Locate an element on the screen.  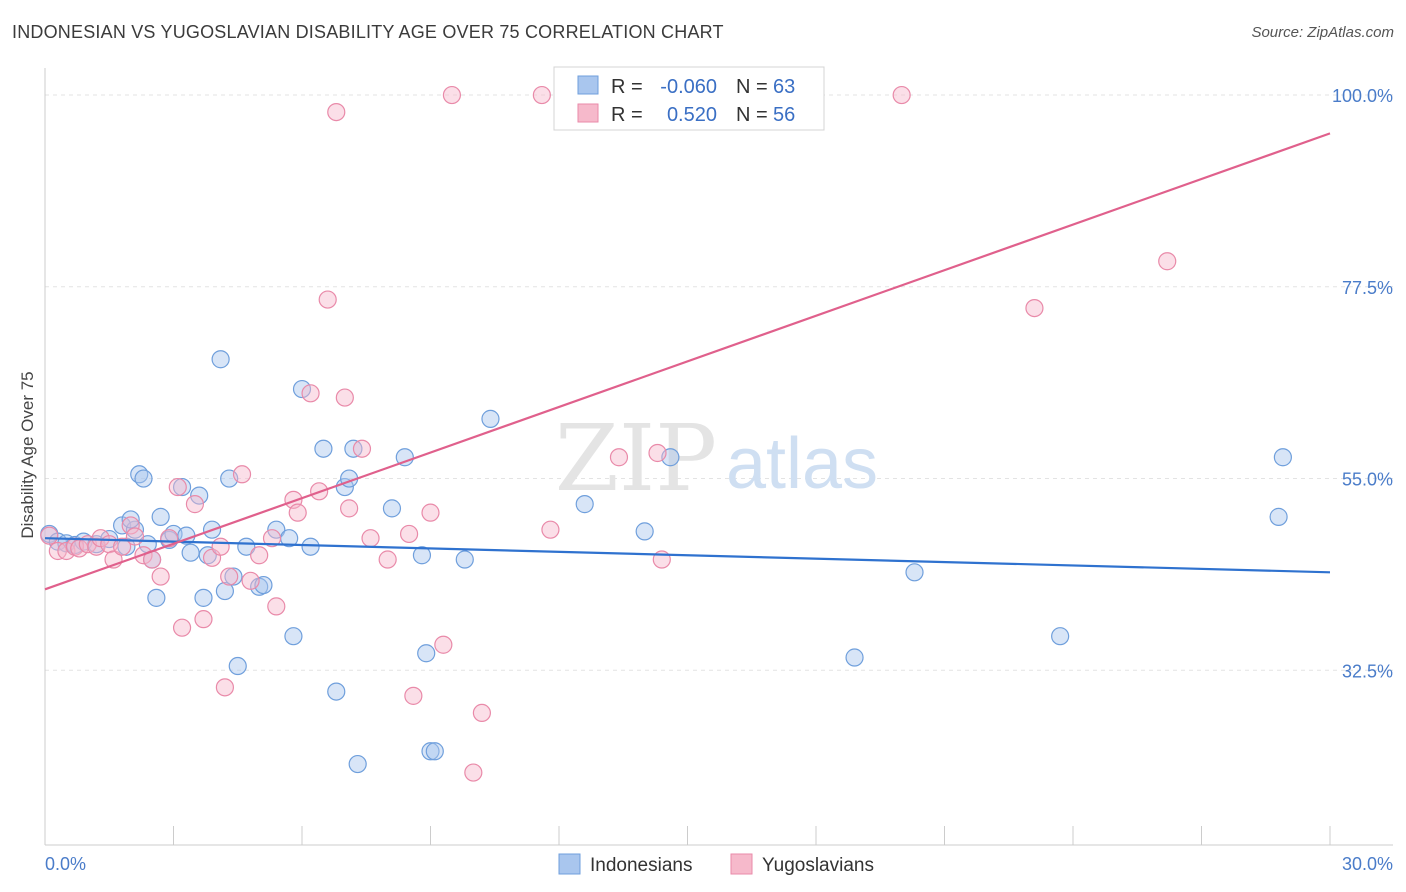
x-tick-marks is located at coordinates (687, 835).